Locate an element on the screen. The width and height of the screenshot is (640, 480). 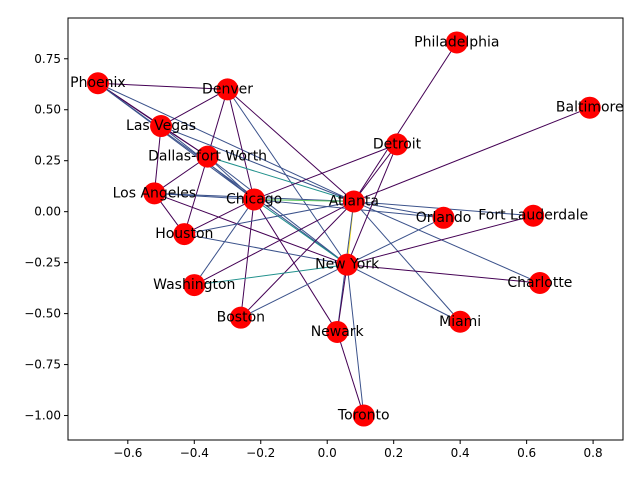
edge-chicago-detroit is located at coordinates (325, 171).